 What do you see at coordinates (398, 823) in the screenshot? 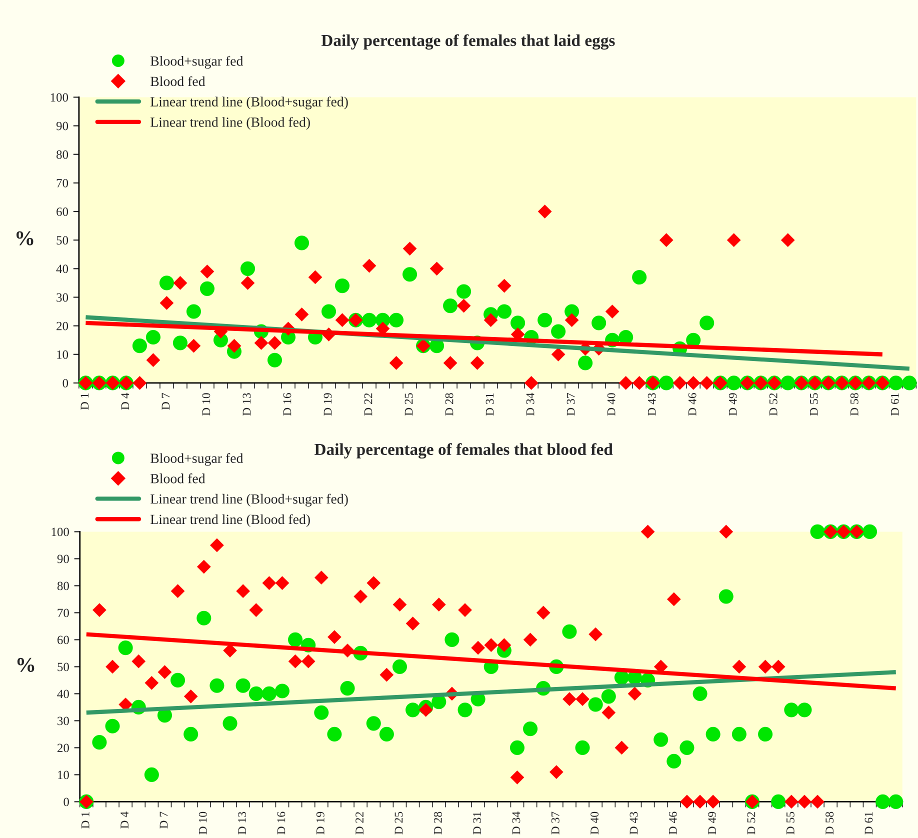
I see `x-tick-label: D 25` at bounding box center [398, 823].